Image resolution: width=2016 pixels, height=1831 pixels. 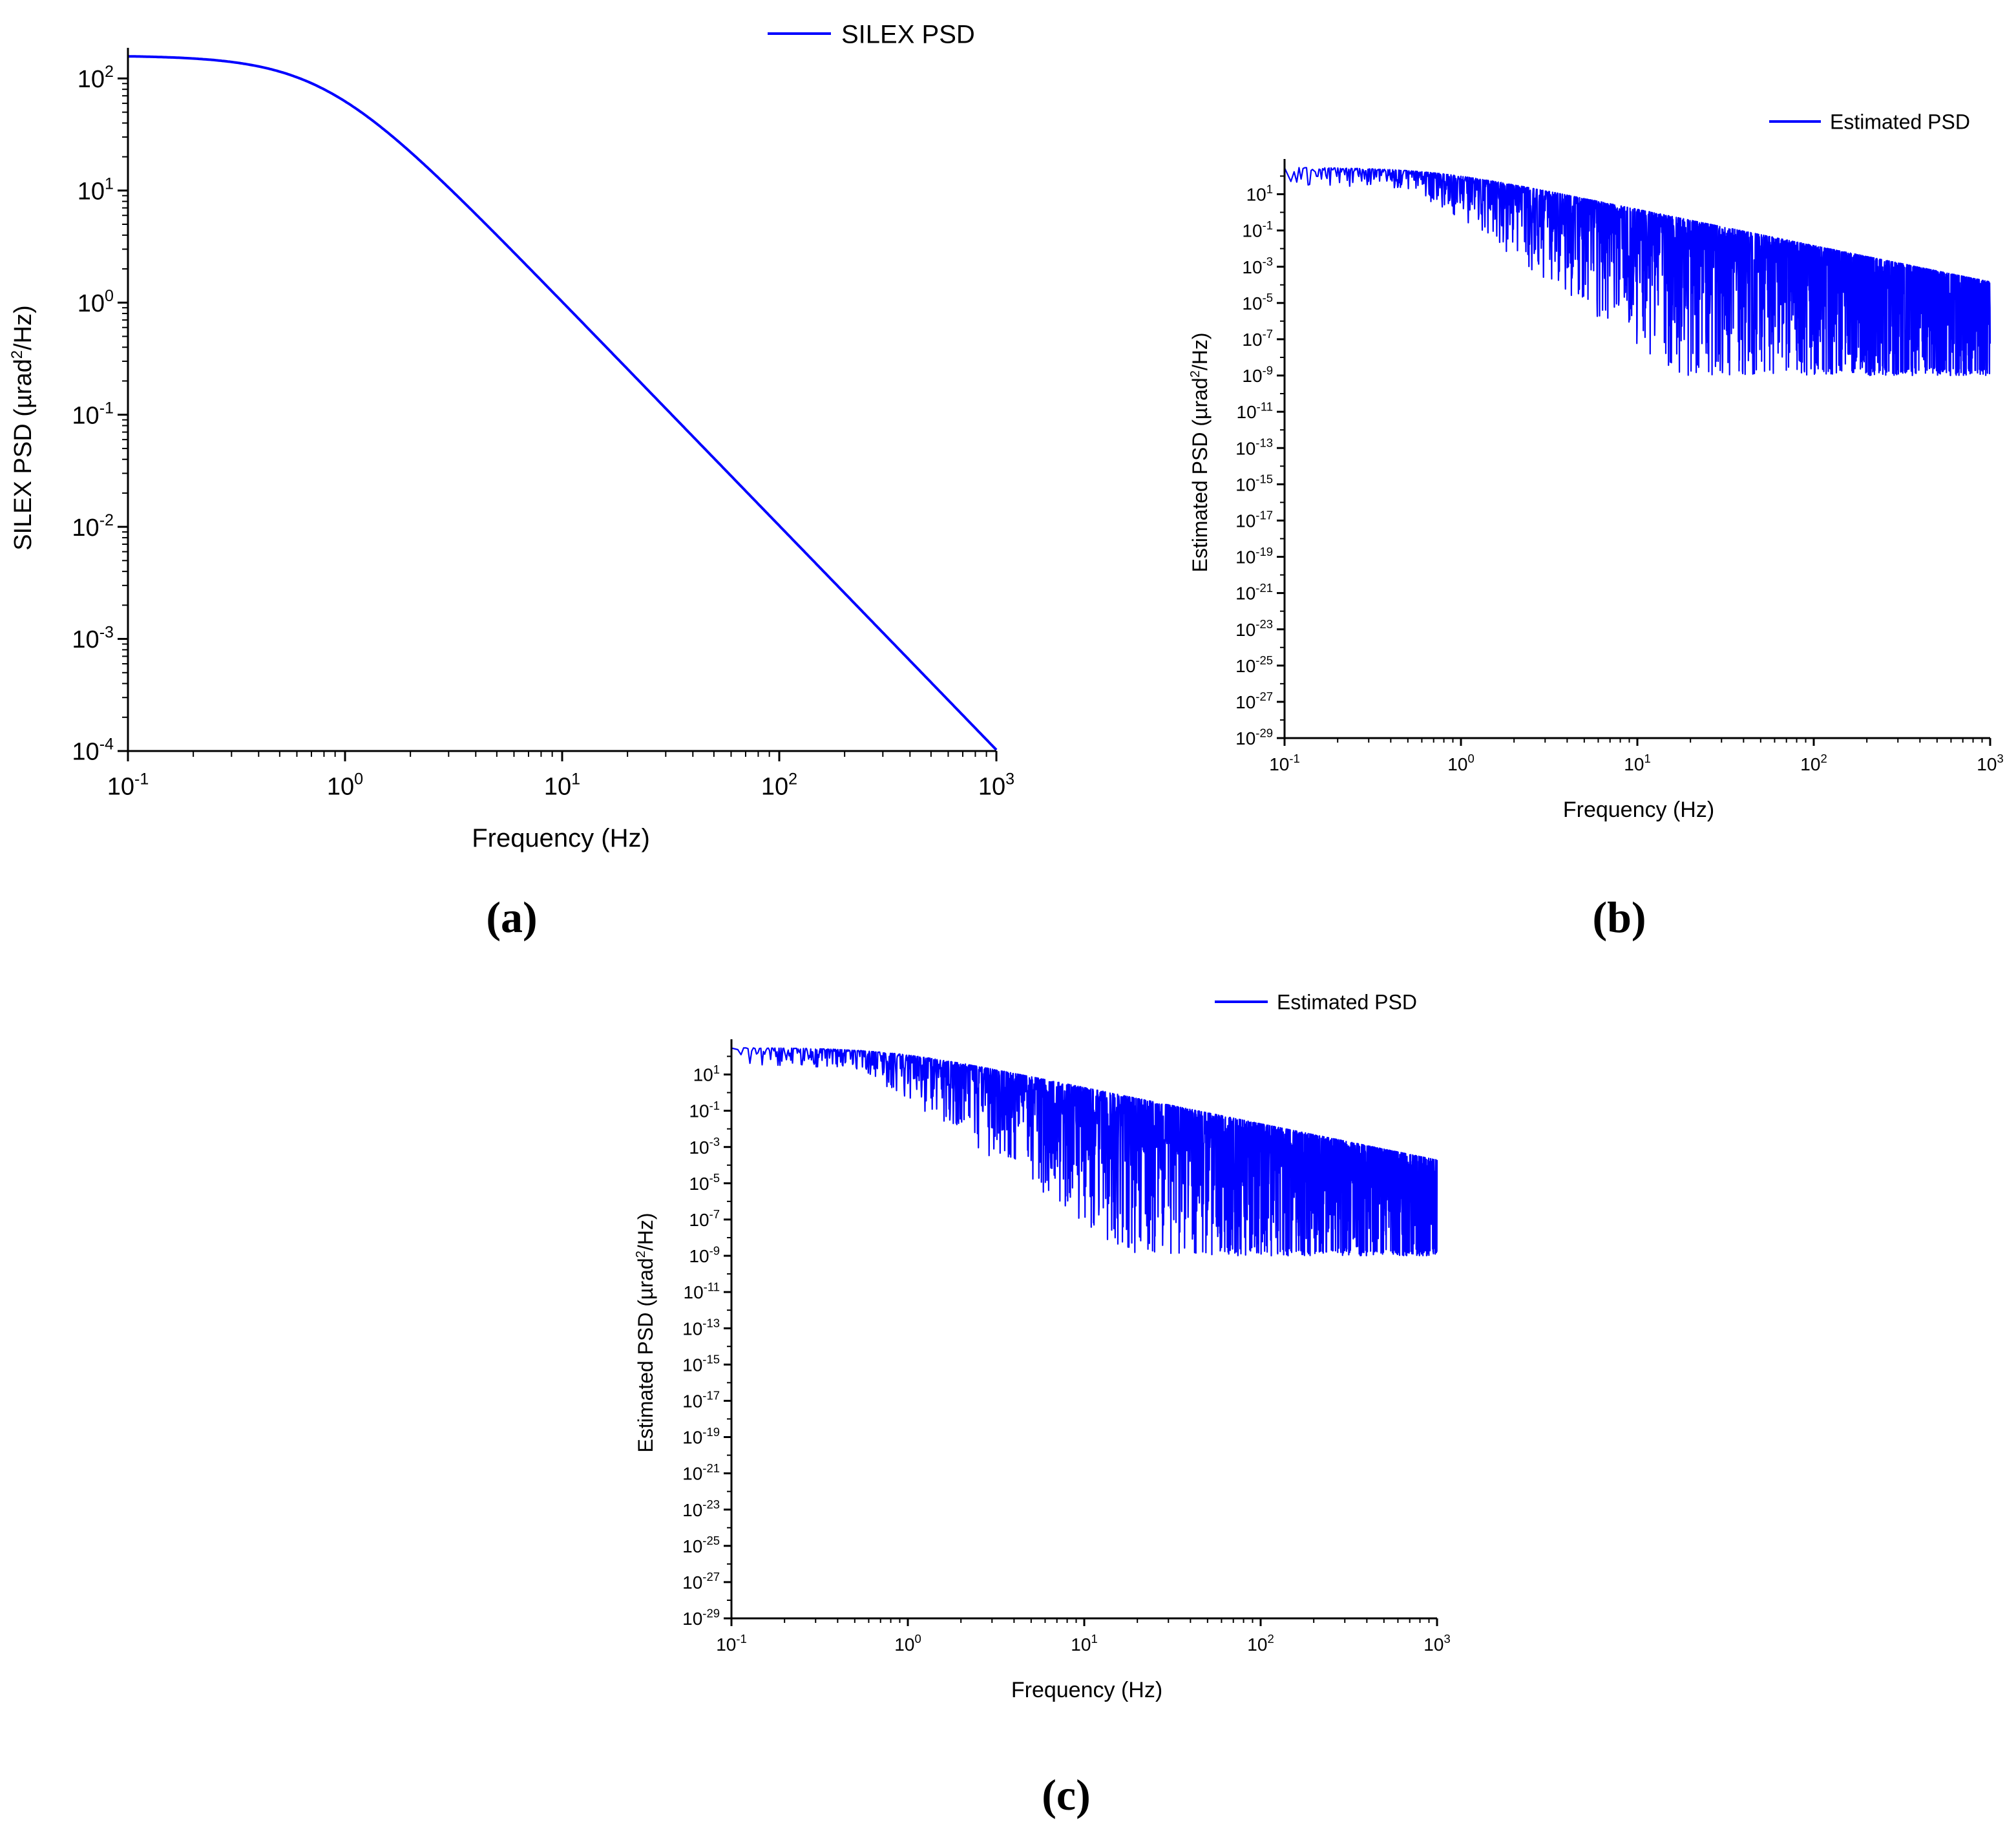 I want to click on tick-label-exponent: -4, so click(x=107, y=745).